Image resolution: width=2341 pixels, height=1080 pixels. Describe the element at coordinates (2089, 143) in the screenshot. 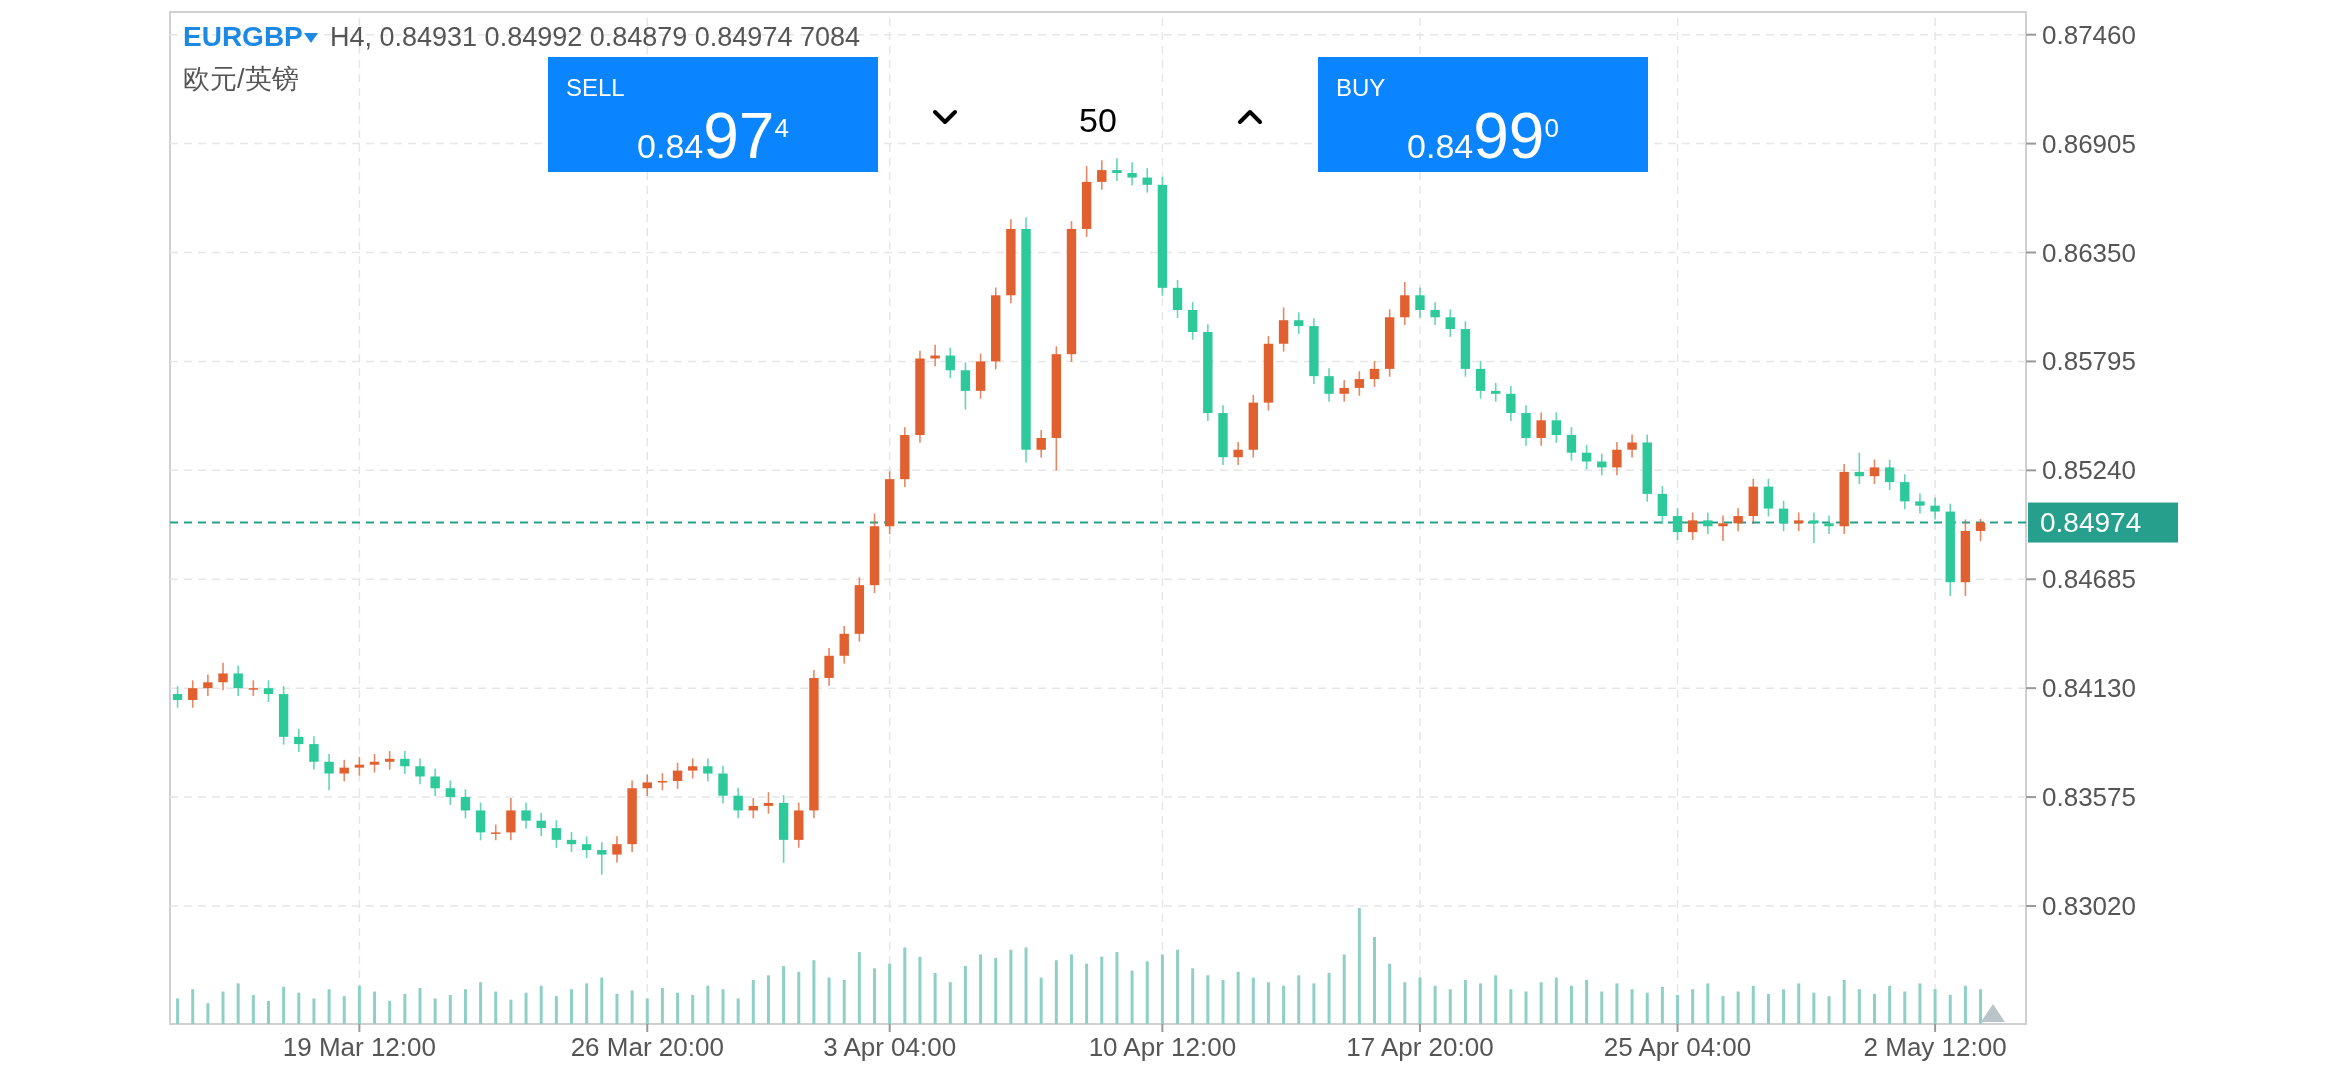

I see `y-tick-label: 0.86905` at that location.